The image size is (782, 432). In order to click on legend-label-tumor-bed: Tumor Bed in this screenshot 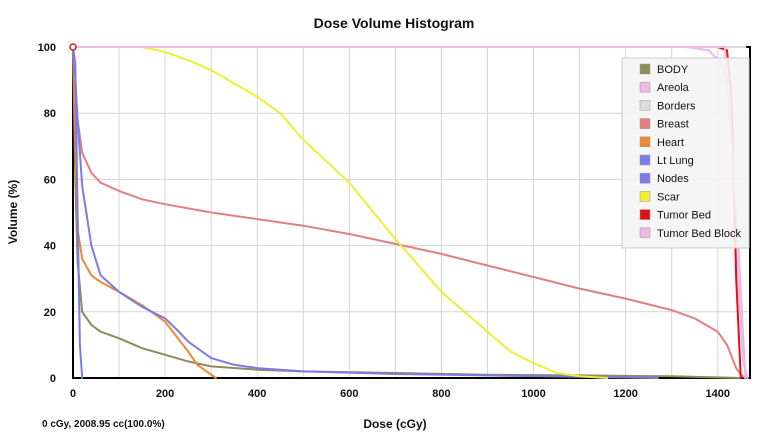, I will do `click(684, 216)`.